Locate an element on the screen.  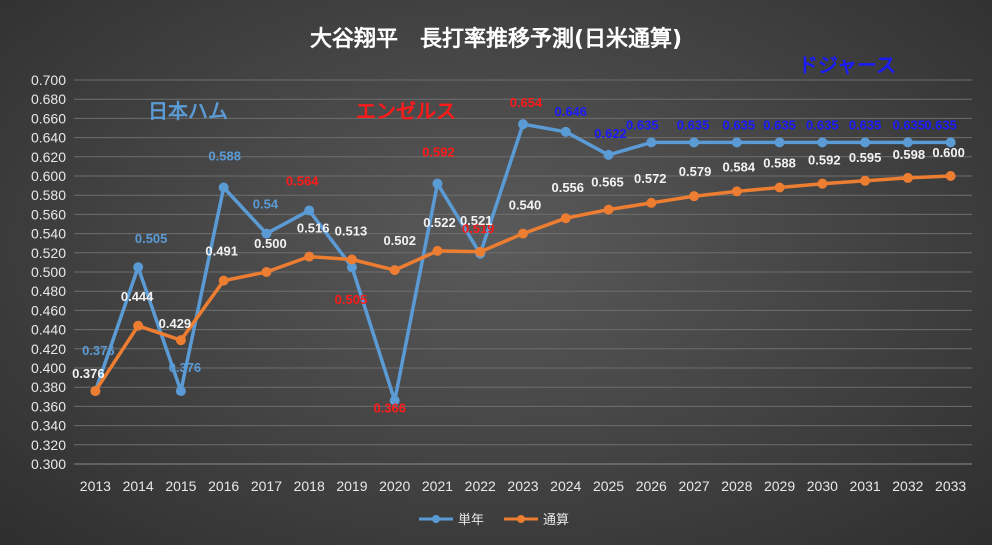
data-label-1: 0.500 is located at coordinates (270, 243).